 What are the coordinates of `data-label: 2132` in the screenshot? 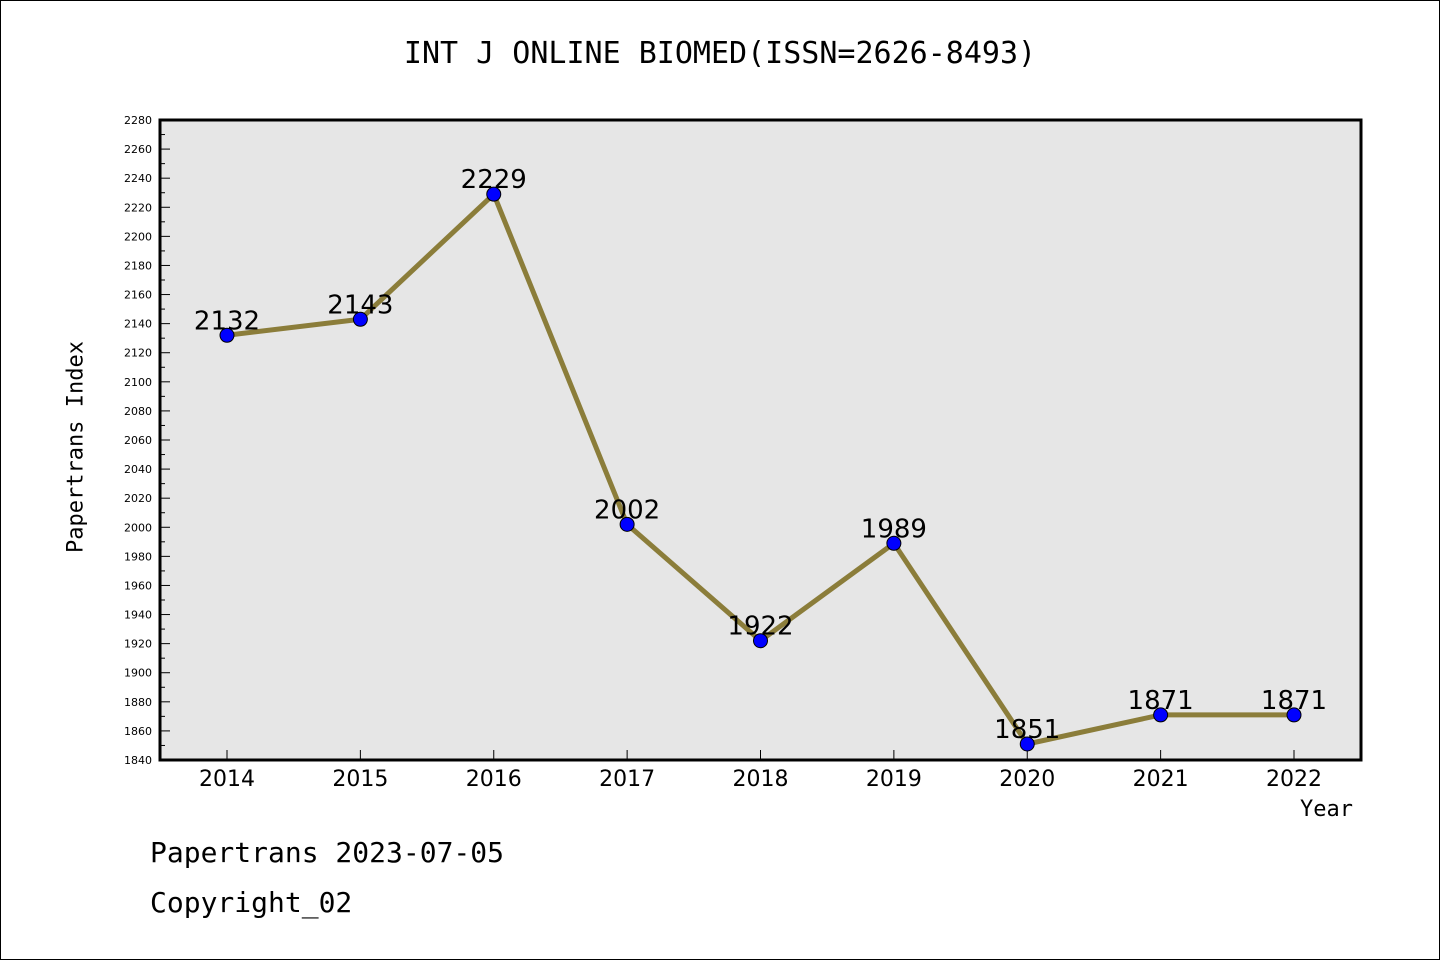 It's located at (227, 321).